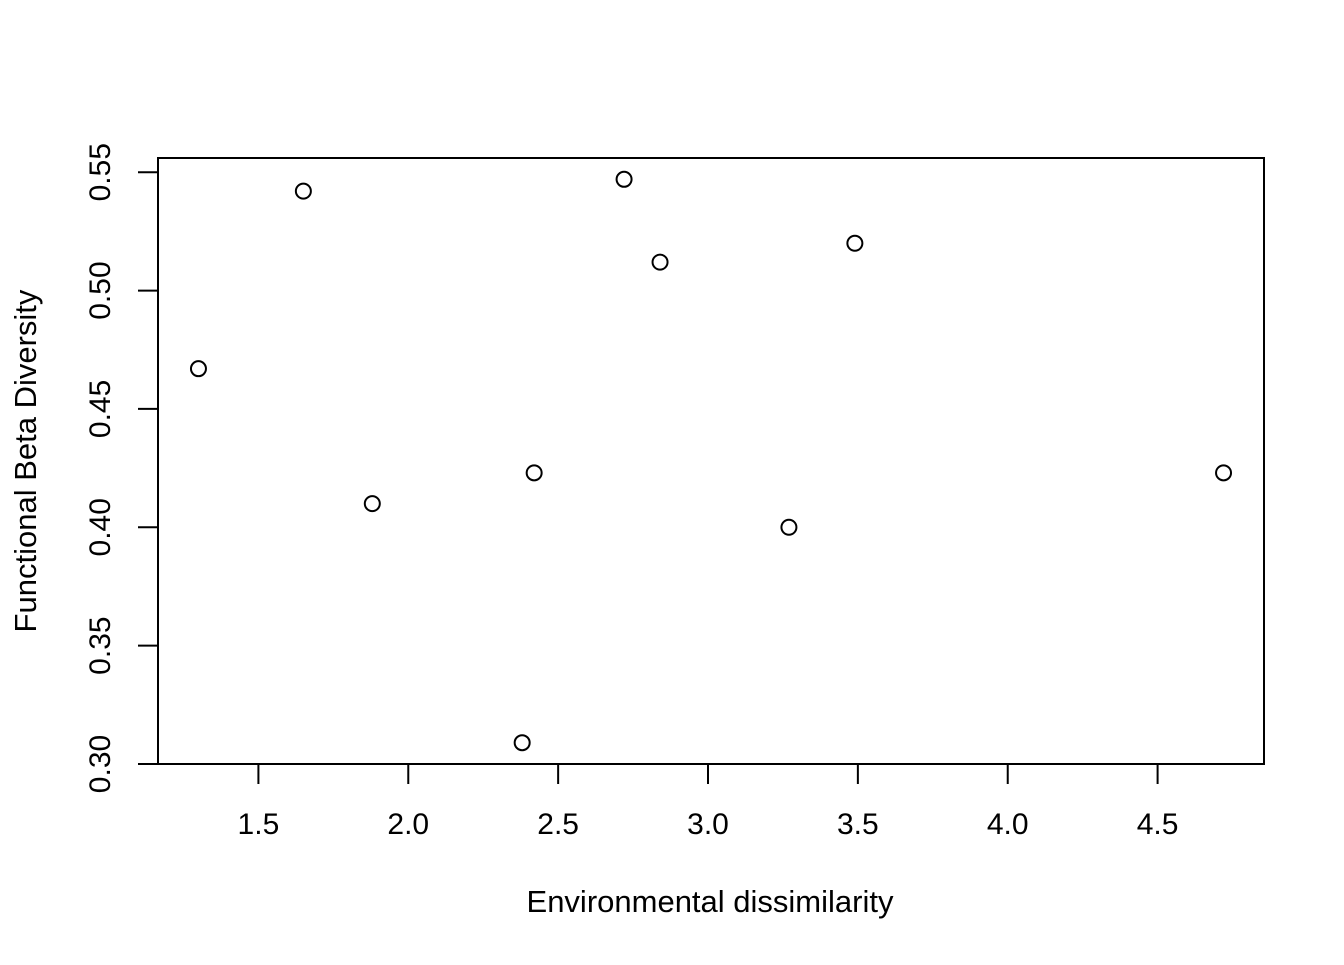  I want to click on y-tick-label: 0.55, so click(100, 172).